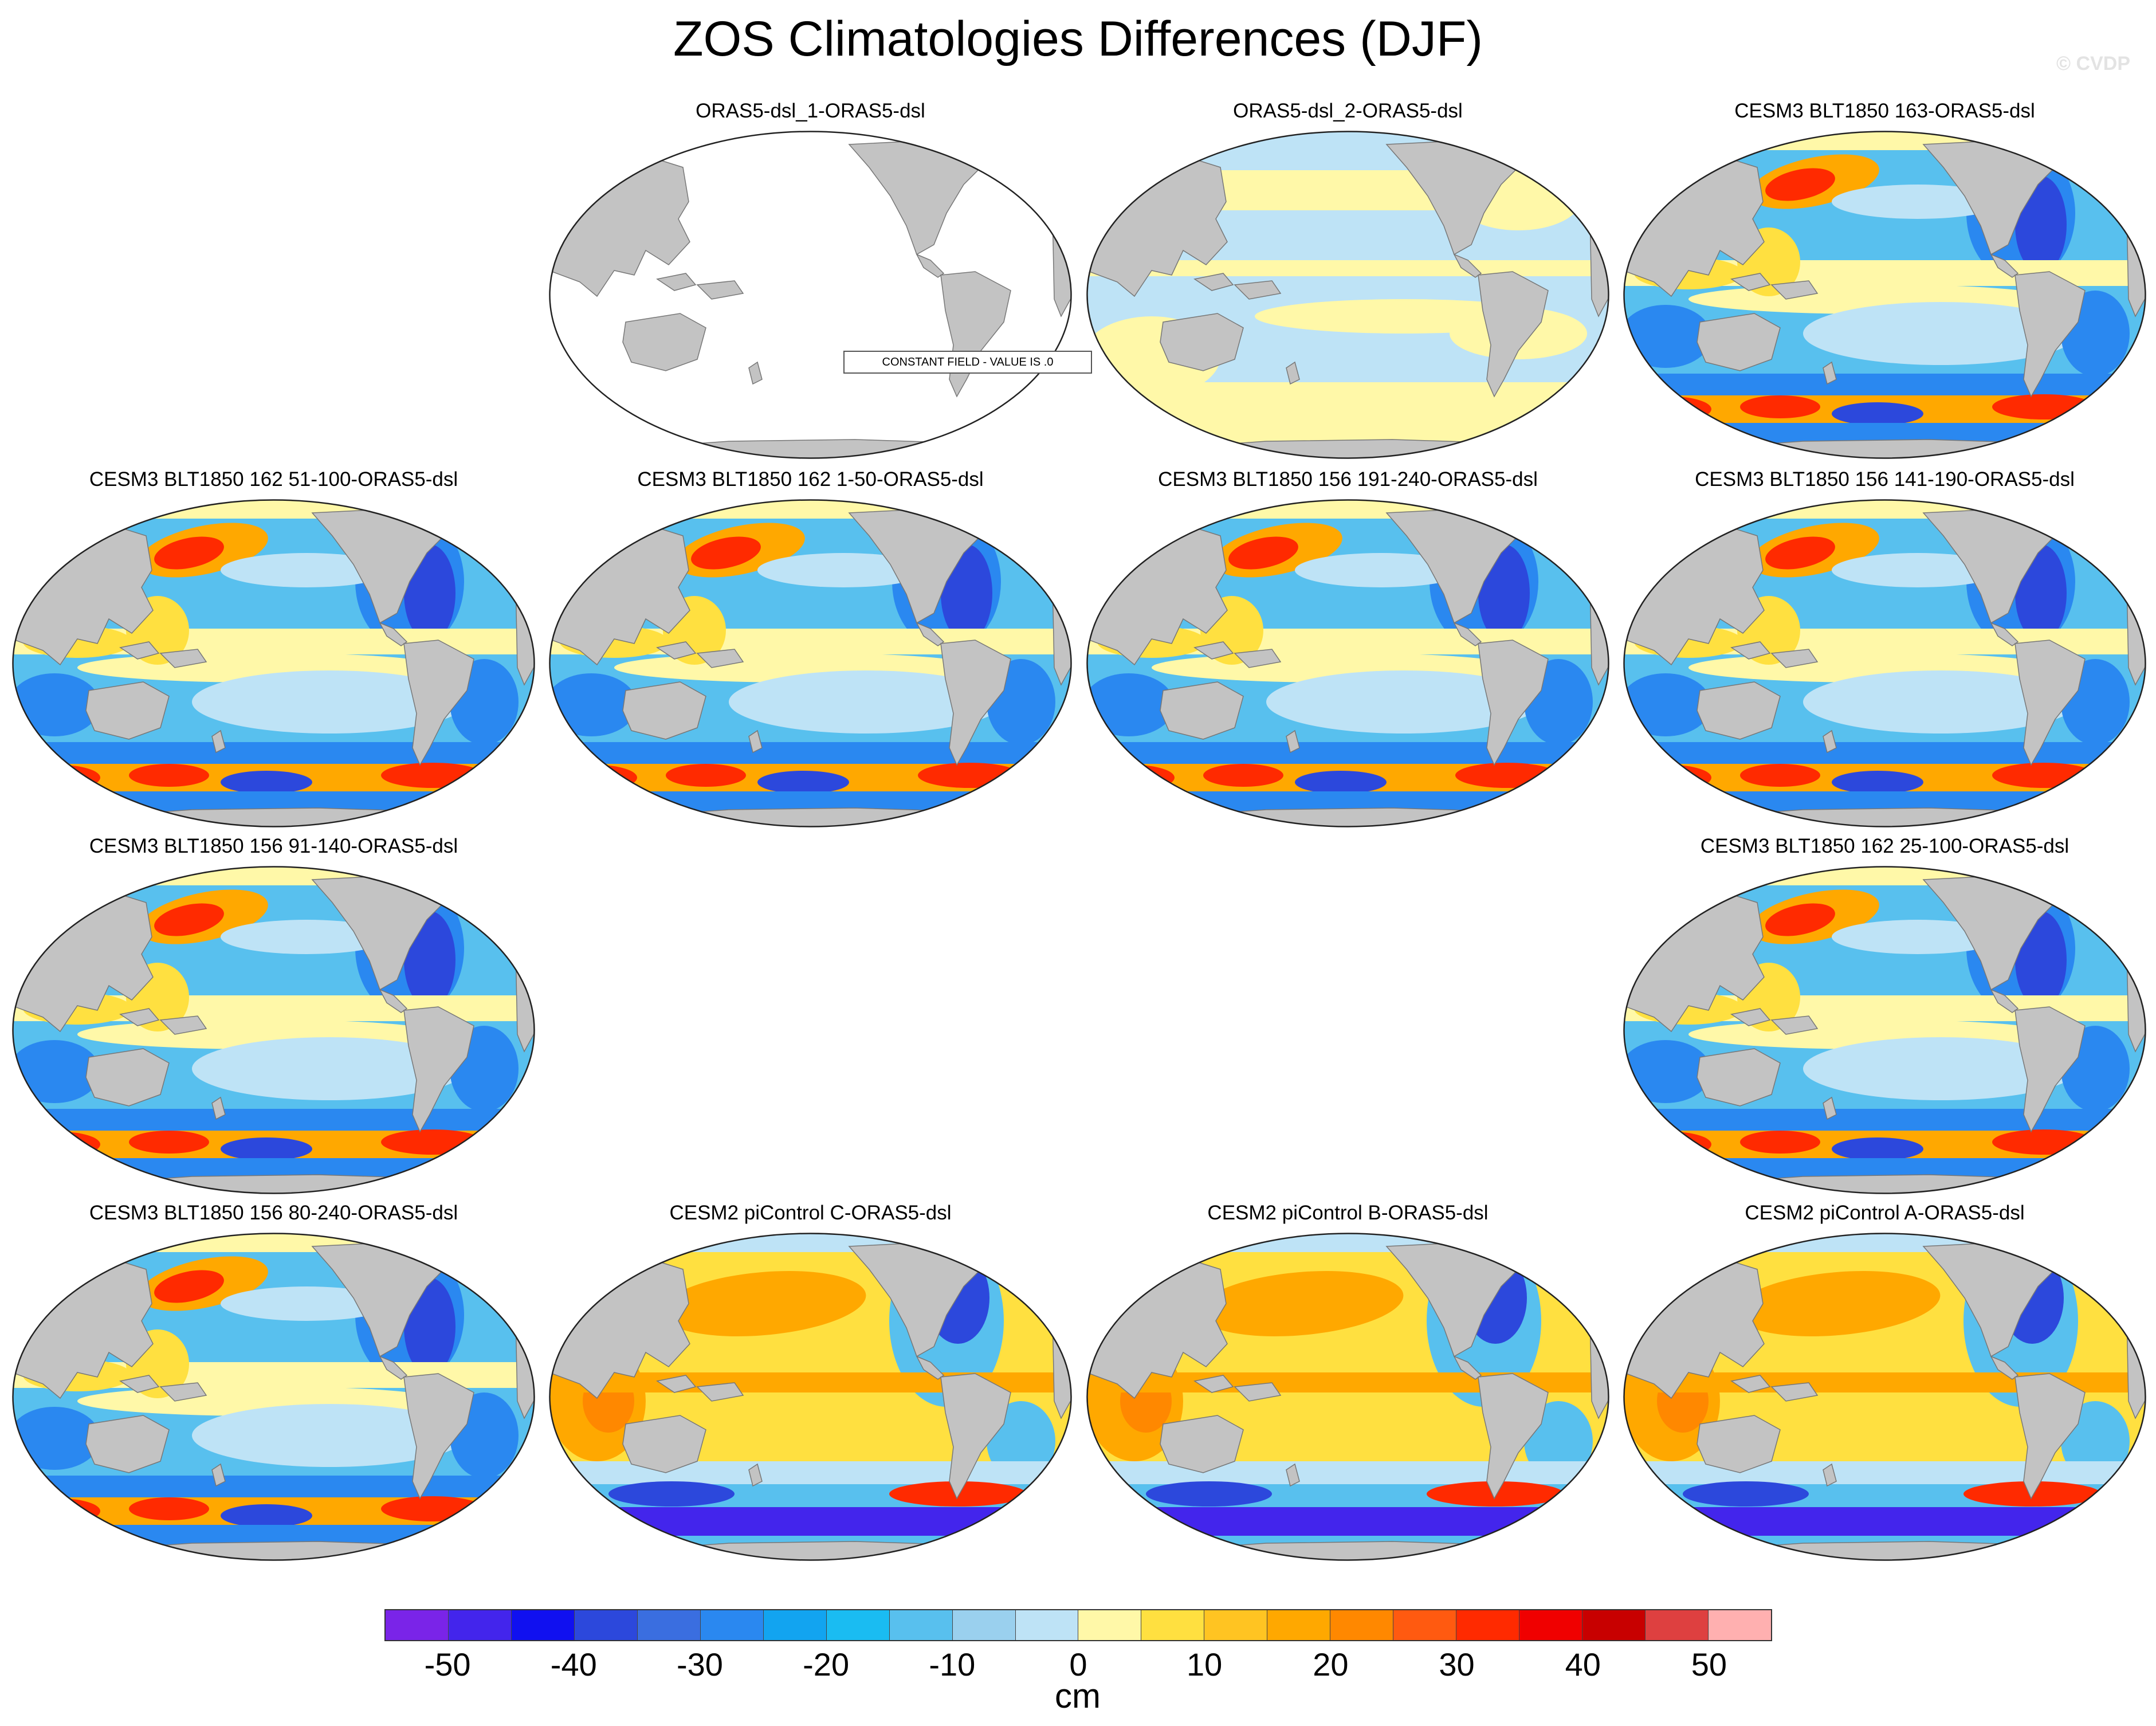 This screenshot has width=2156, height=1726. What do you see at coordinates (1078, 39) in the screenshot?
I see `figure-title: ZOS Climatologies Differences (DJF)` at bounding box center [1078, 39].